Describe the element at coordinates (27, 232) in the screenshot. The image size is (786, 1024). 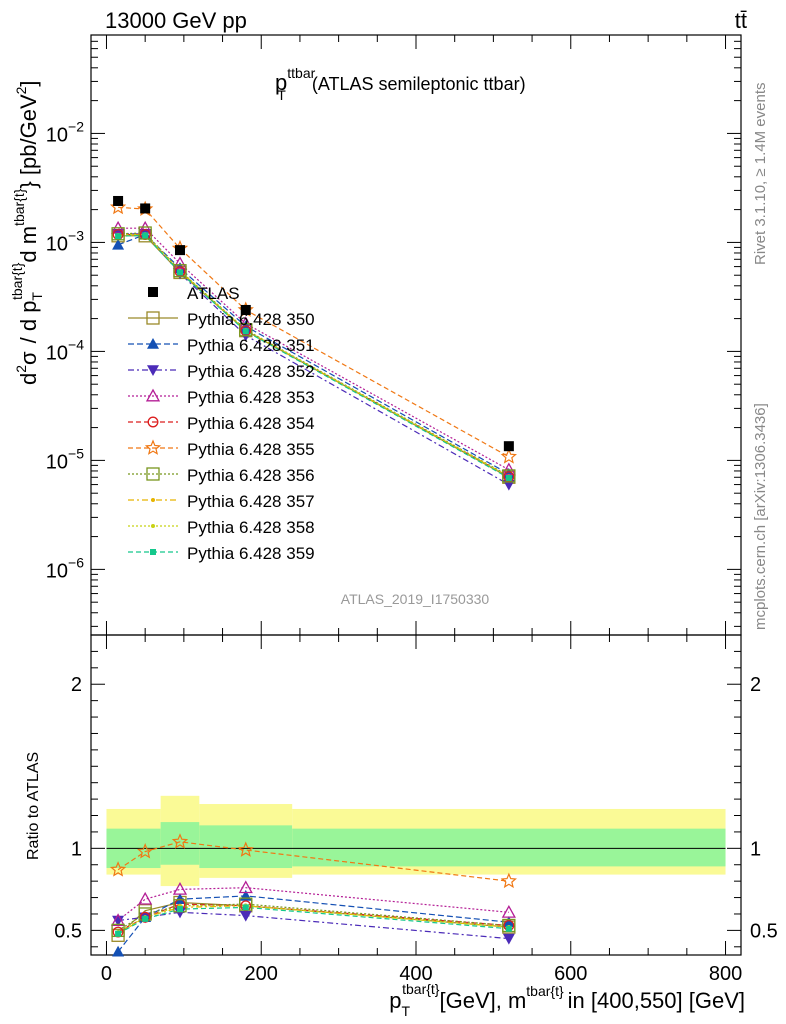
I see `svg-text:d2σ/ d pTtbar{t}d mtbar{t}} [p: d2σ/ d pTtbar{t}d mtbar{t}} [pb/GeV2]` at that location.